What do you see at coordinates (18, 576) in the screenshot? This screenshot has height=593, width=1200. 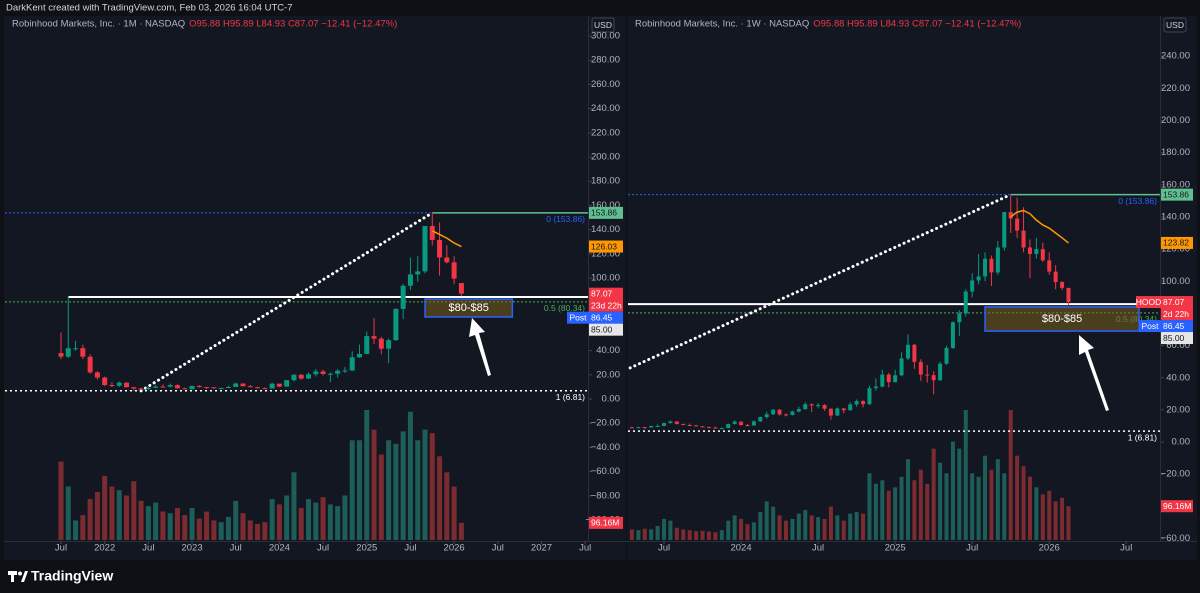 I see `logo` at bounding box center [18, 576].